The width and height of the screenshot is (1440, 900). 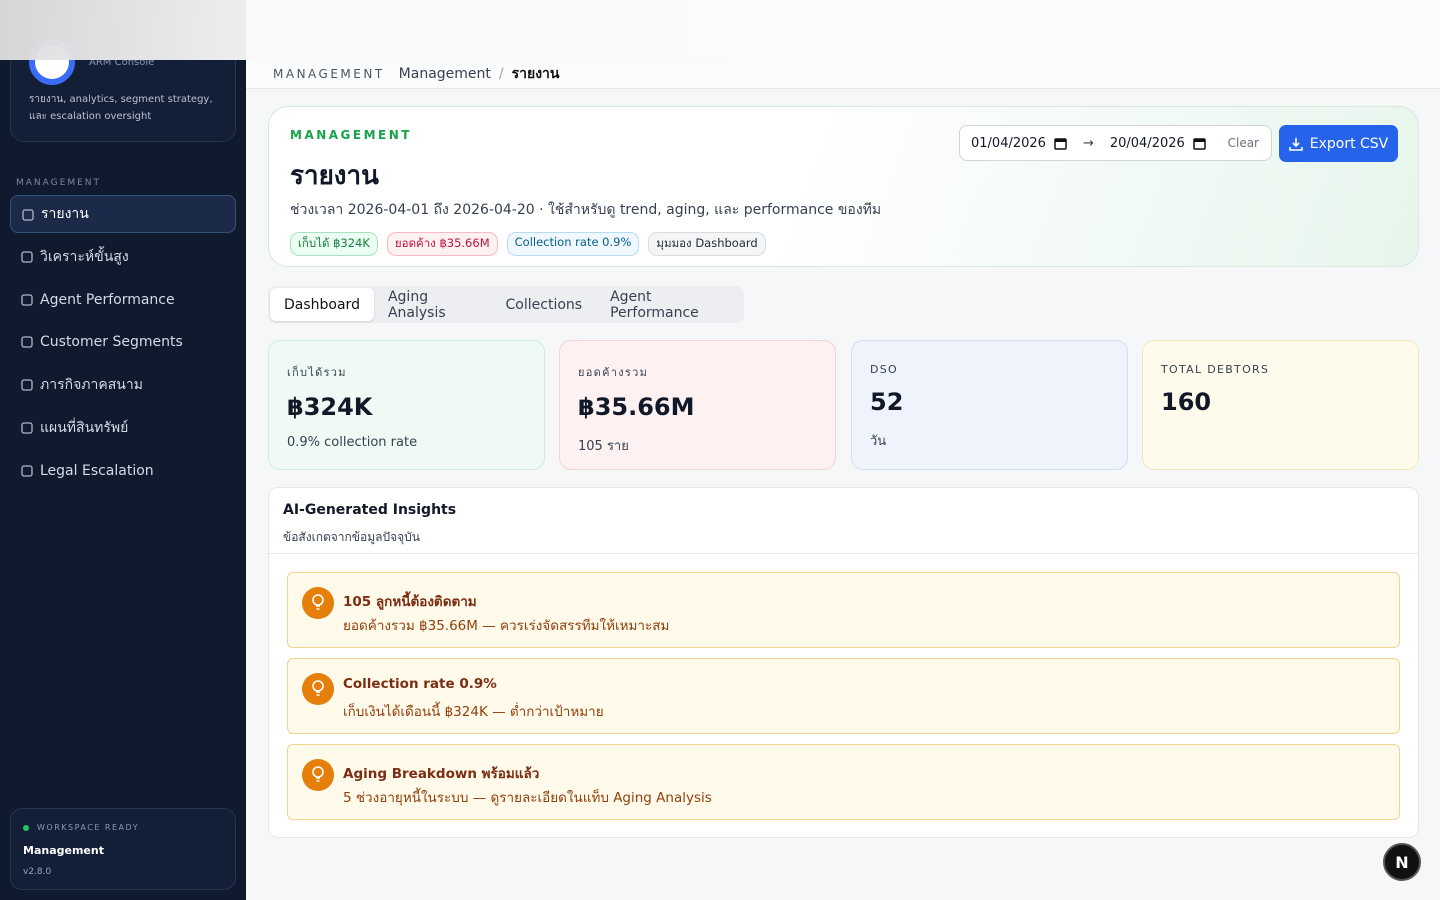 I want to click on divider, so click(x=843, y=553).